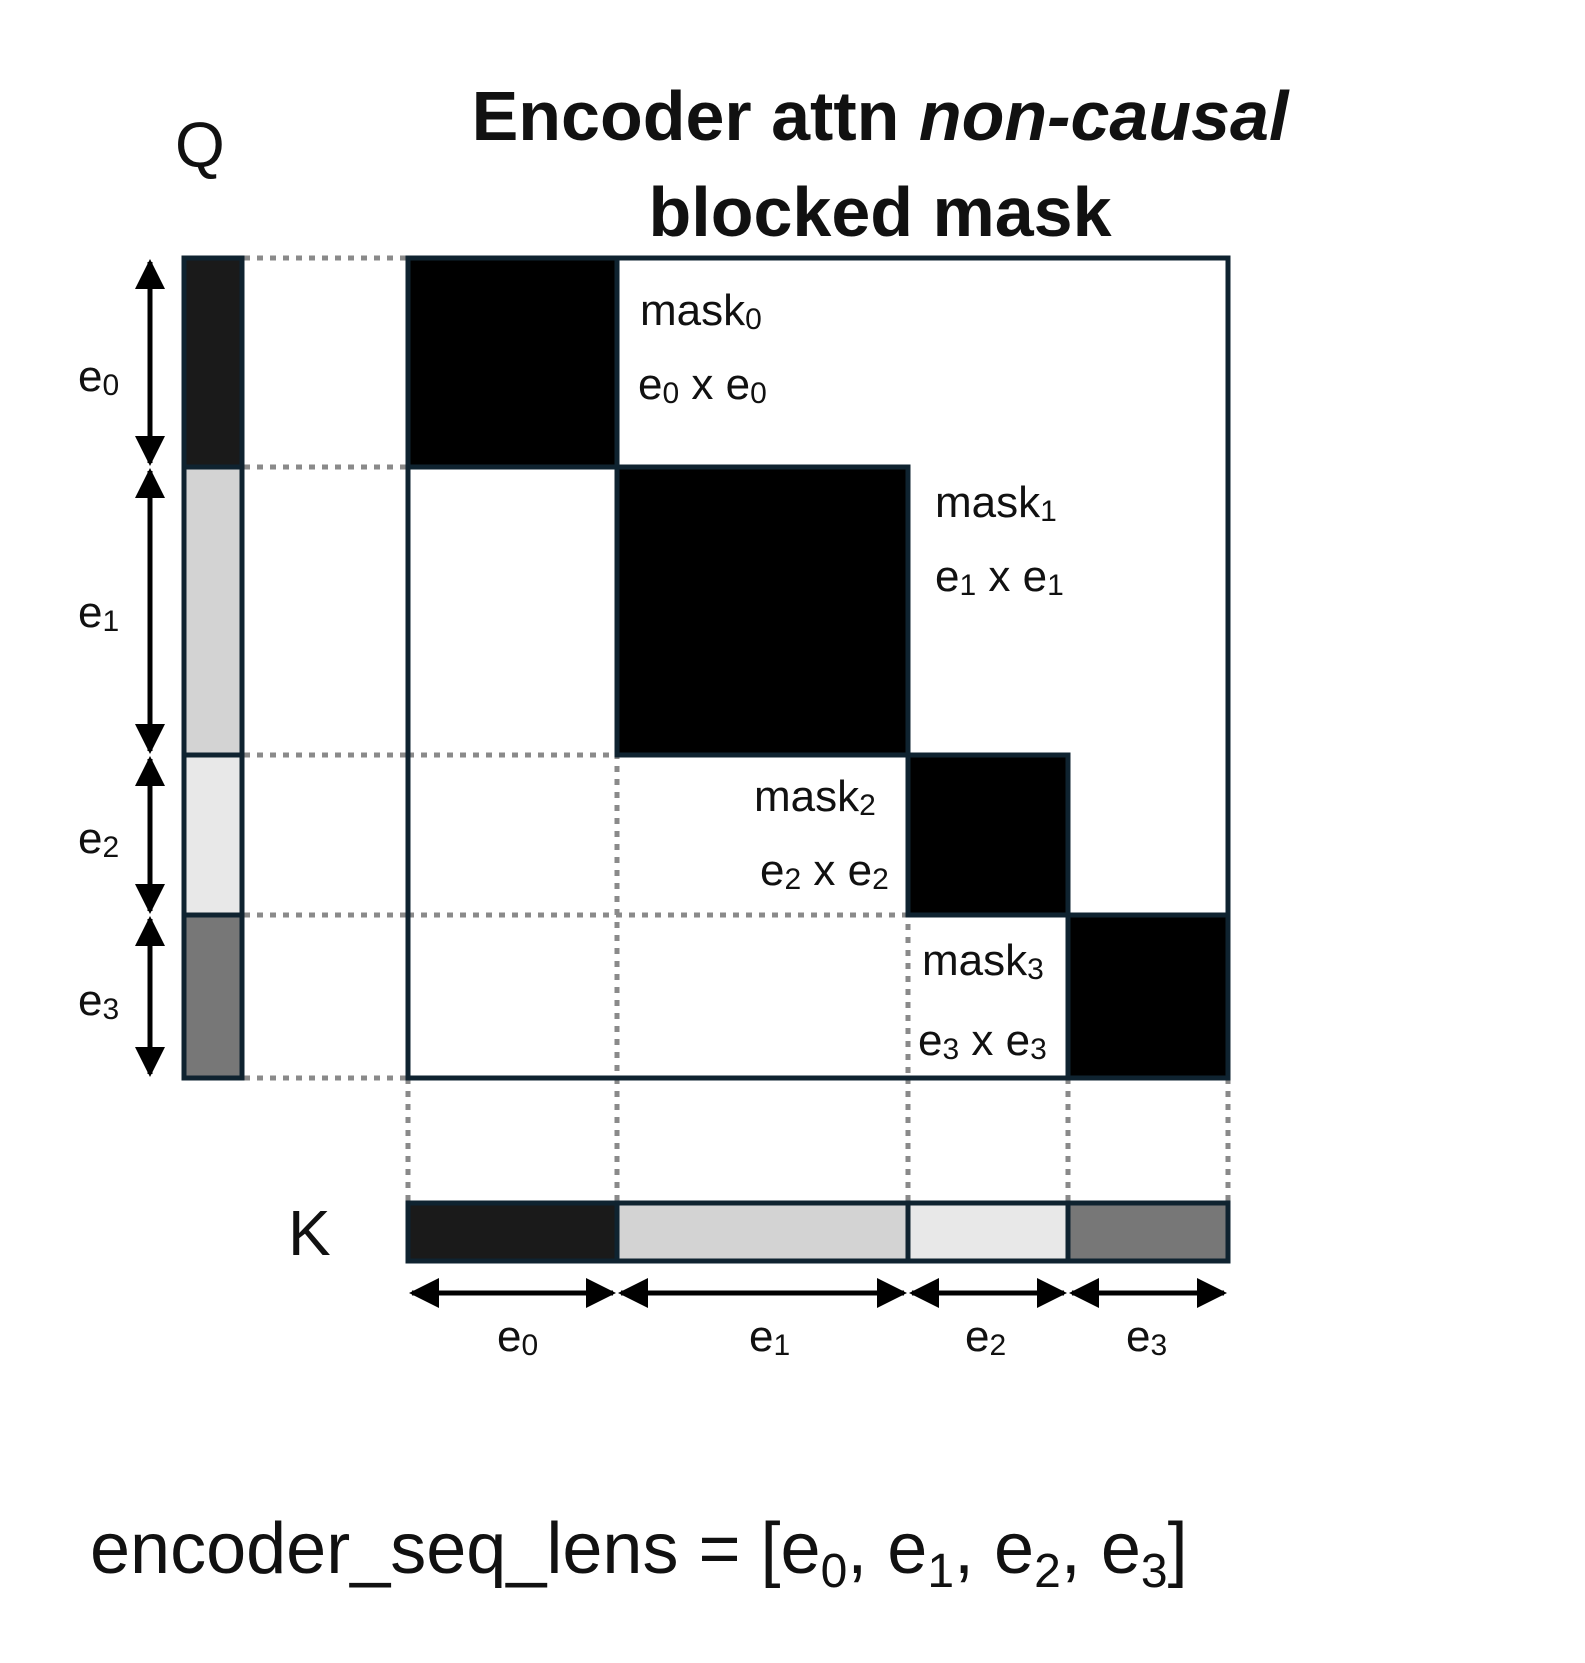 The width and height of the screenshot is (1585, 1663). What do you see at coordinates (999, 577) in the screenshot?
I see `mask-dims-1: e1 x e1` at bounding box center [999, 577].